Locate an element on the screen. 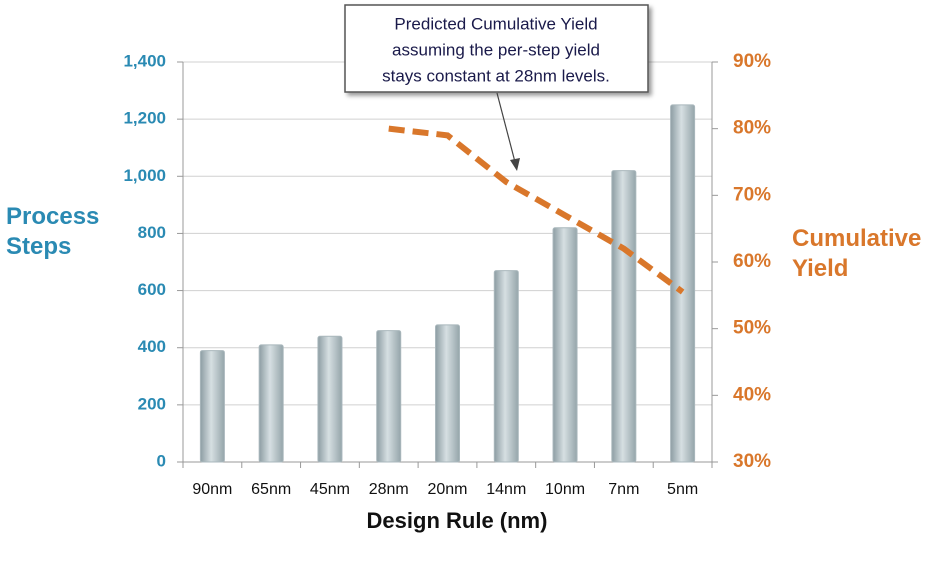 The image size is (941, 577). y-tick-label: 800 is located at coordinates (152, 232).